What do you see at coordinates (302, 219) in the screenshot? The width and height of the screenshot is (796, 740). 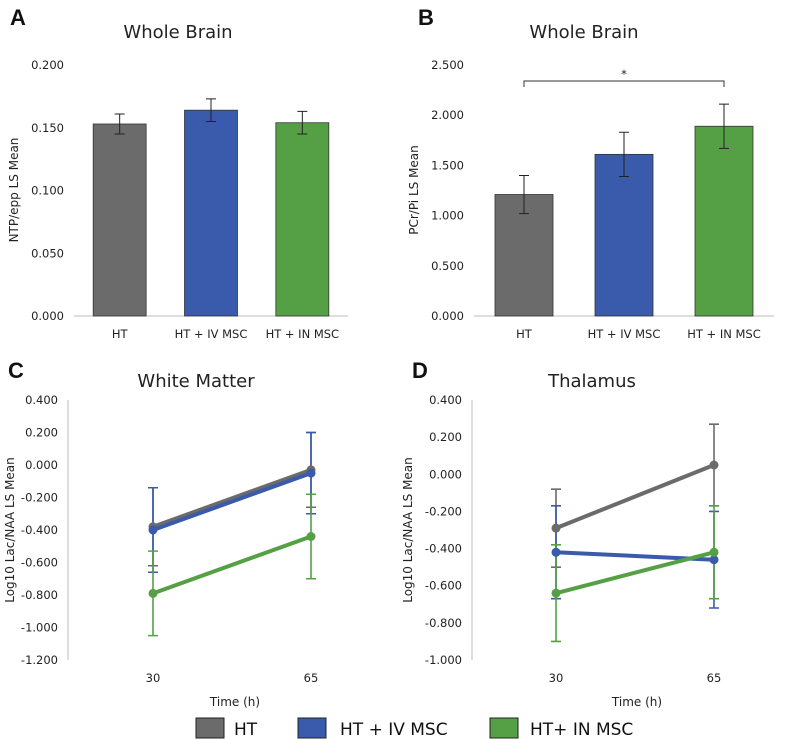 I see `bar-in-a` at bounding box center [302, 219].